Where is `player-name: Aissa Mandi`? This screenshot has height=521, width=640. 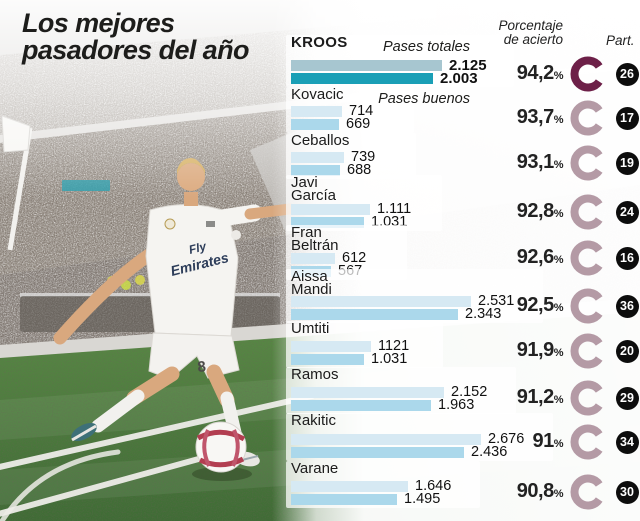 player-name: Aissa Mandi is located at coordinates (311, 282).